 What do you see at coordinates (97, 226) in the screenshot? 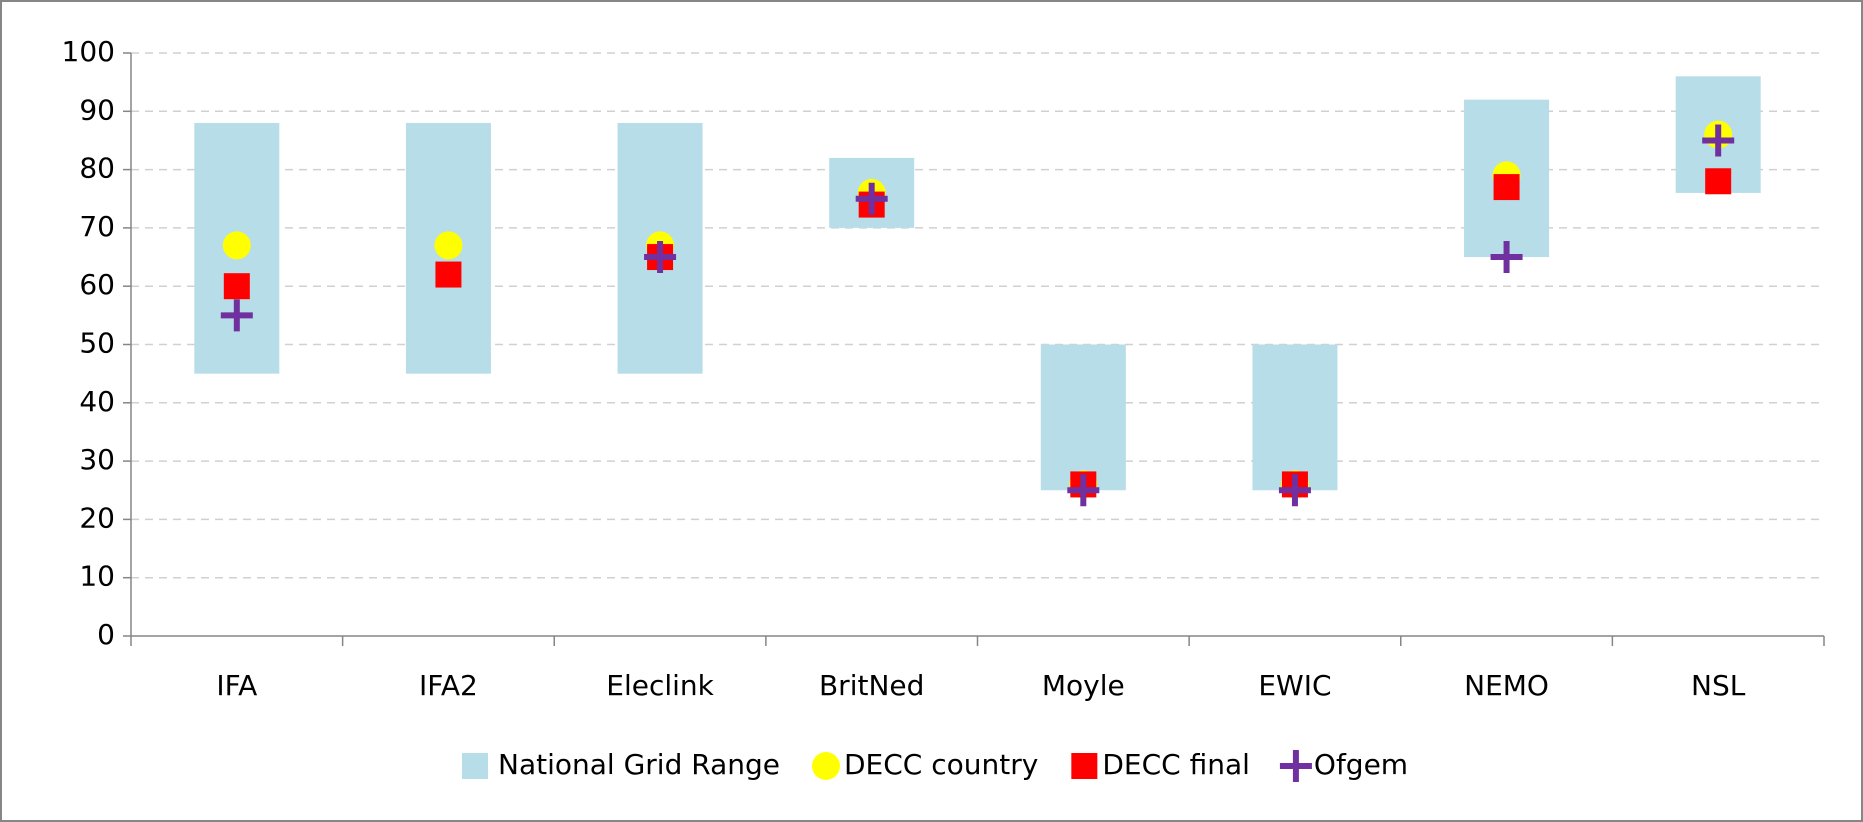
I see `y-tick-label: 70` at bounding box center [97, 226].